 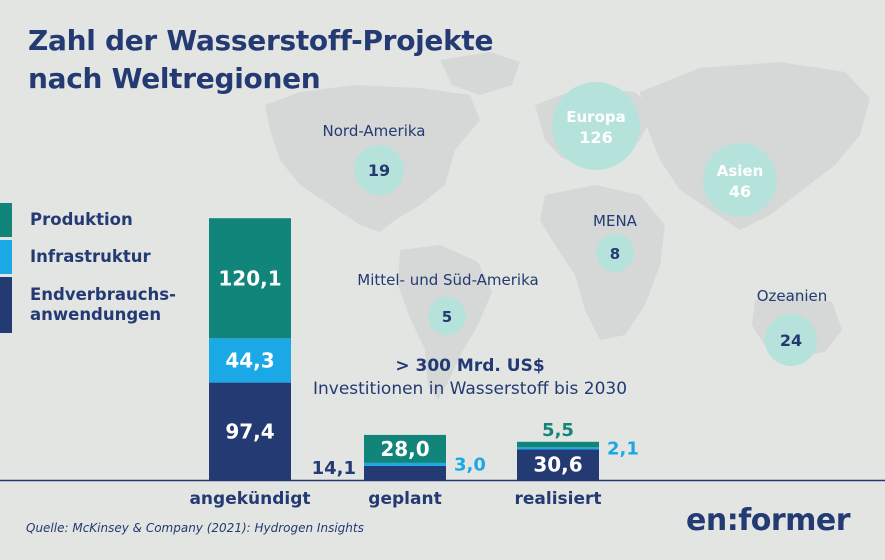 I want to click on bar-label-angekündigt-endverbrauch: 97,4, so click(x=249, y=431).